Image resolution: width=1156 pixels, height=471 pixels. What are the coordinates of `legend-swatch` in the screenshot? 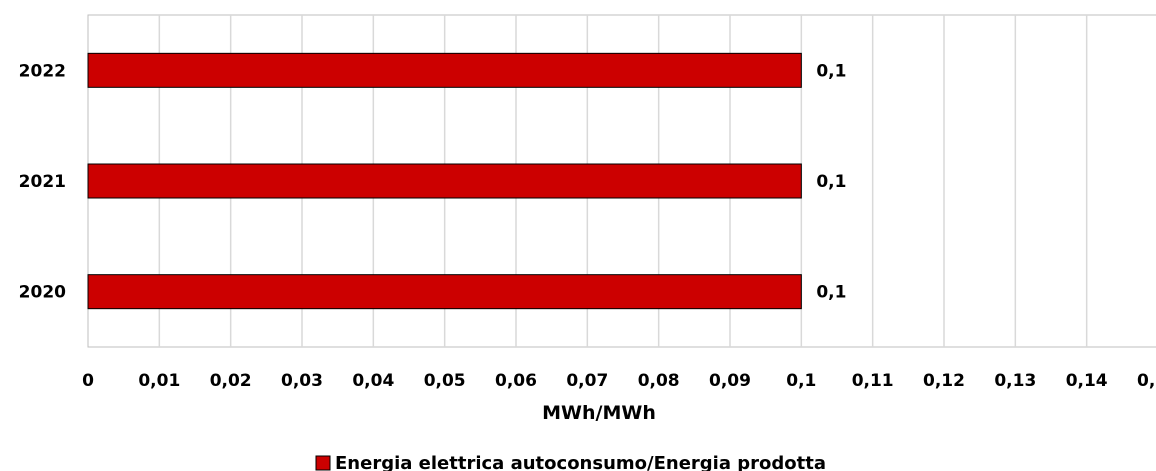 It's located at (323, 463).